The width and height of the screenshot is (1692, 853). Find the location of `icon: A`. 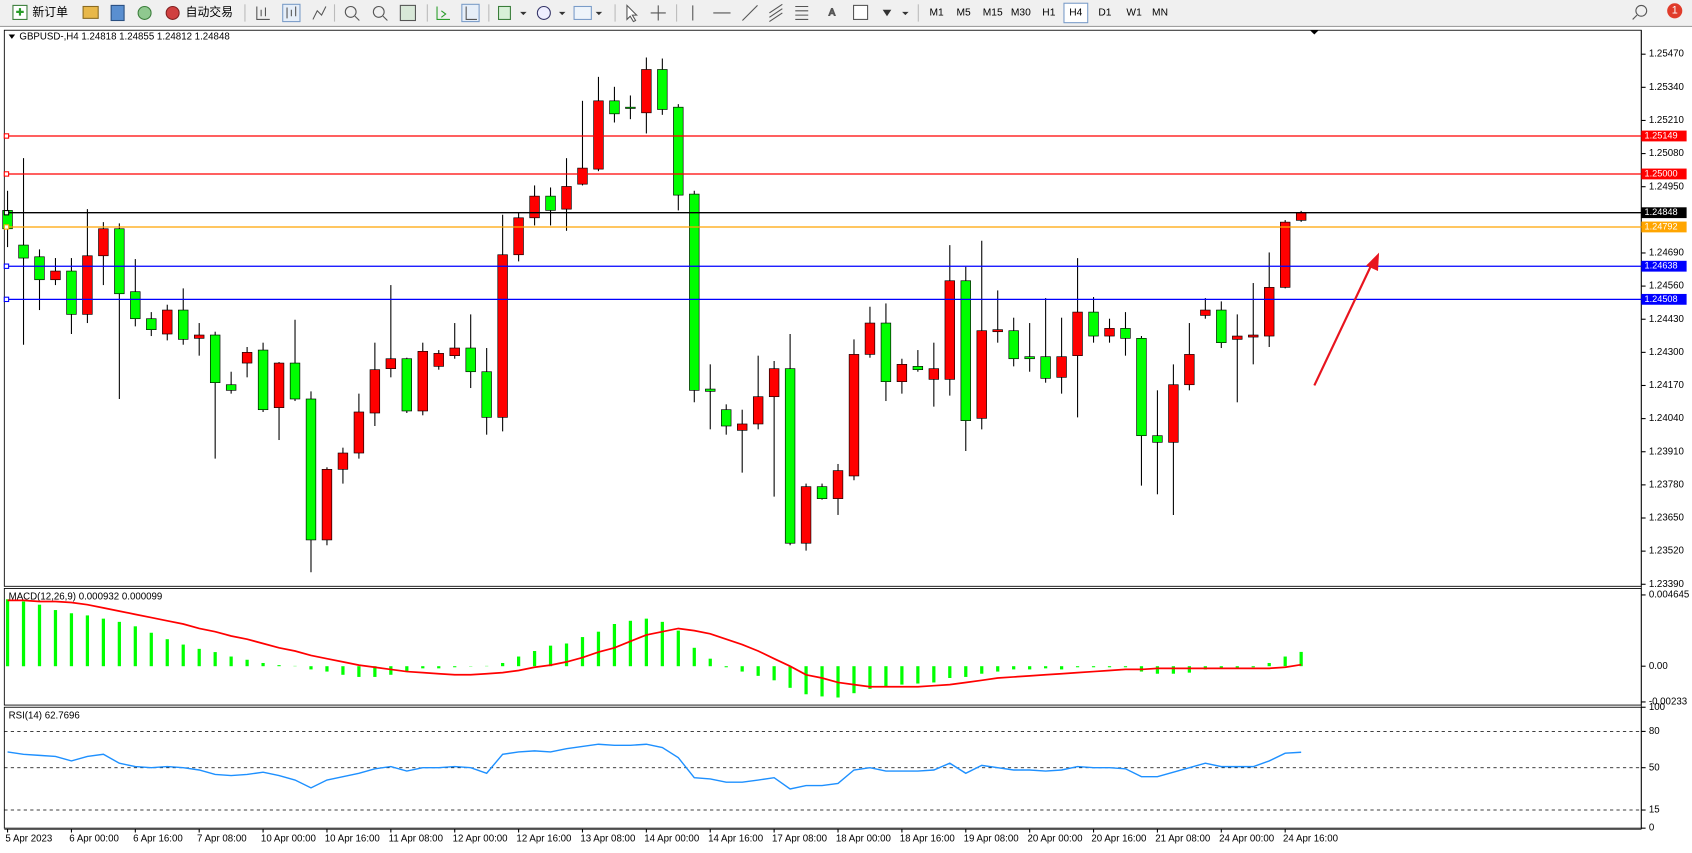

icon: A is located at coordinates (832, 13).